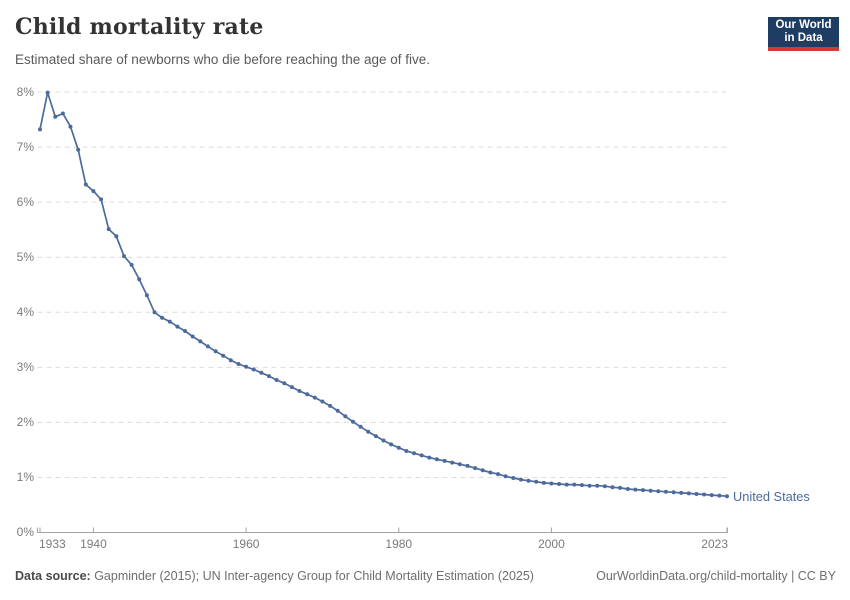 The height and width of the screenshot is (600, 850). I want to click on owid-logo: Our World in Data, so click(803, 34).